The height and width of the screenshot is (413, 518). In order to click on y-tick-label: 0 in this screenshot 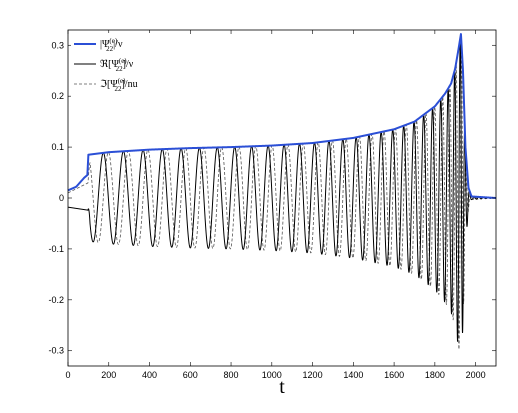, I will do `click(61, 198)`.